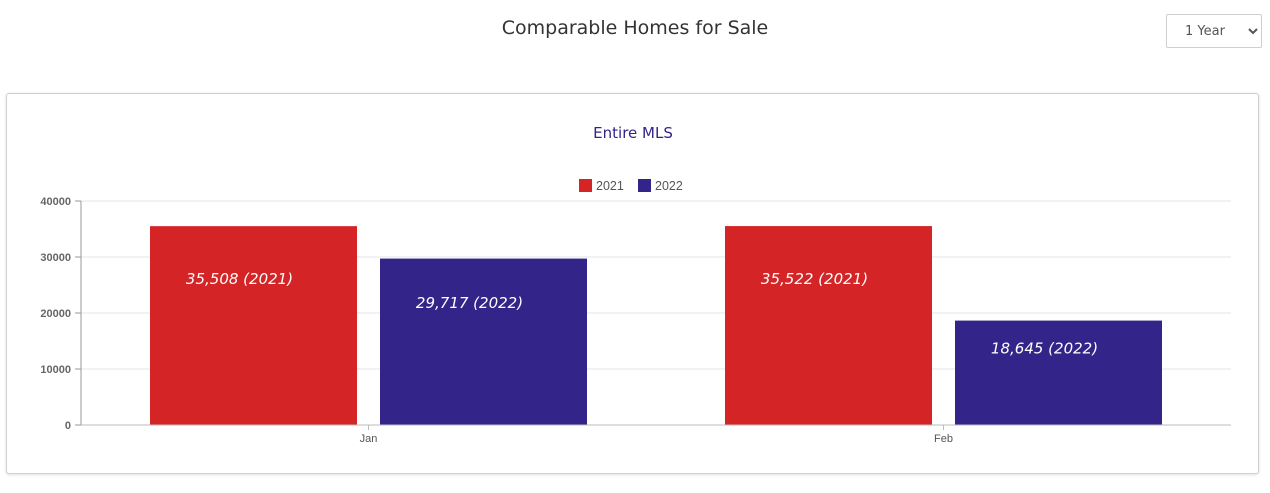 The height and width of the screenshot is (493, 1270). Describe the element at coordinates (55, 314) in the screenshot. I see `y-tick-label: 20000` at that location.